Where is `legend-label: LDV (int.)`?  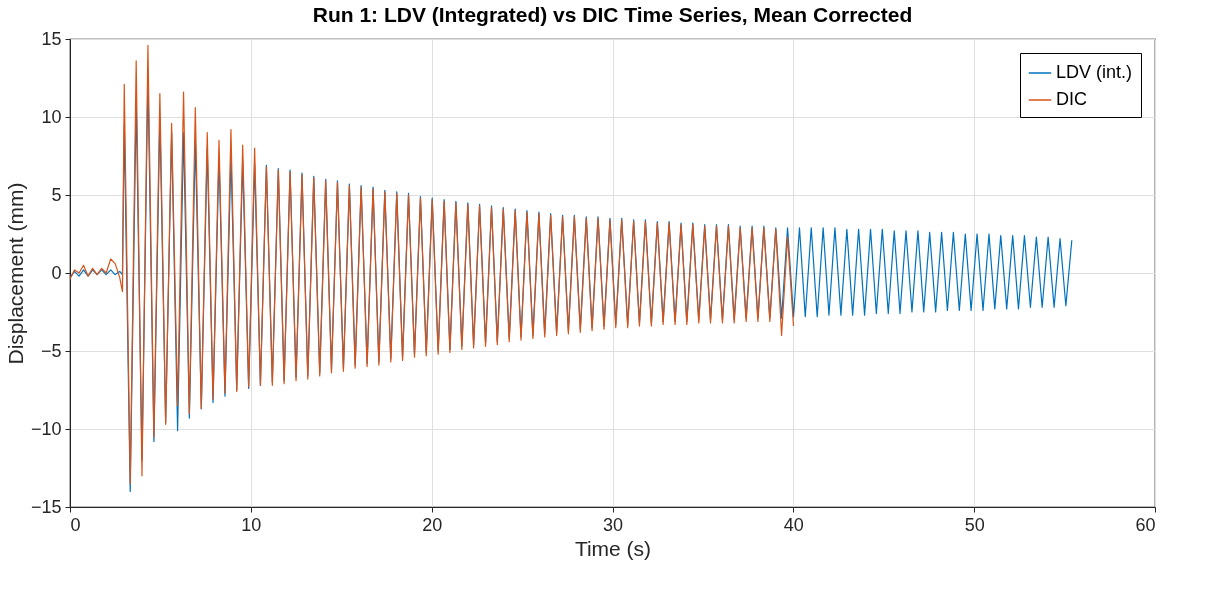
legend-label: LDV (int.) is located at coordinates (1094, 72).